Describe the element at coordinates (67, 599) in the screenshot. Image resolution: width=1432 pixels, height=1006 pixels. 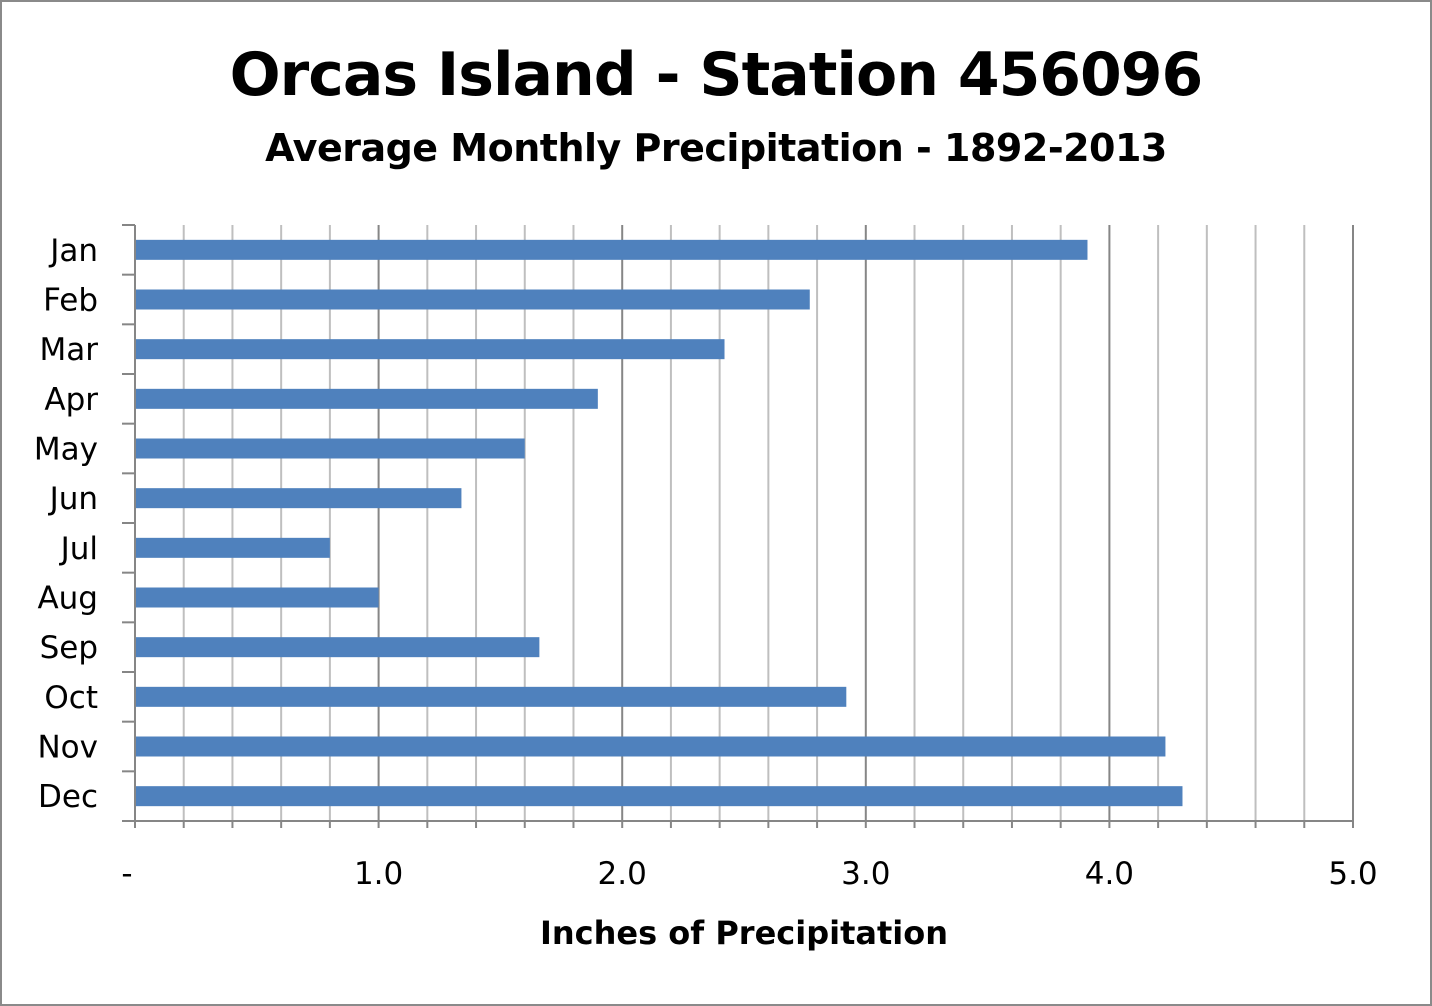
I see `y-tick-label: Aug` at that location.